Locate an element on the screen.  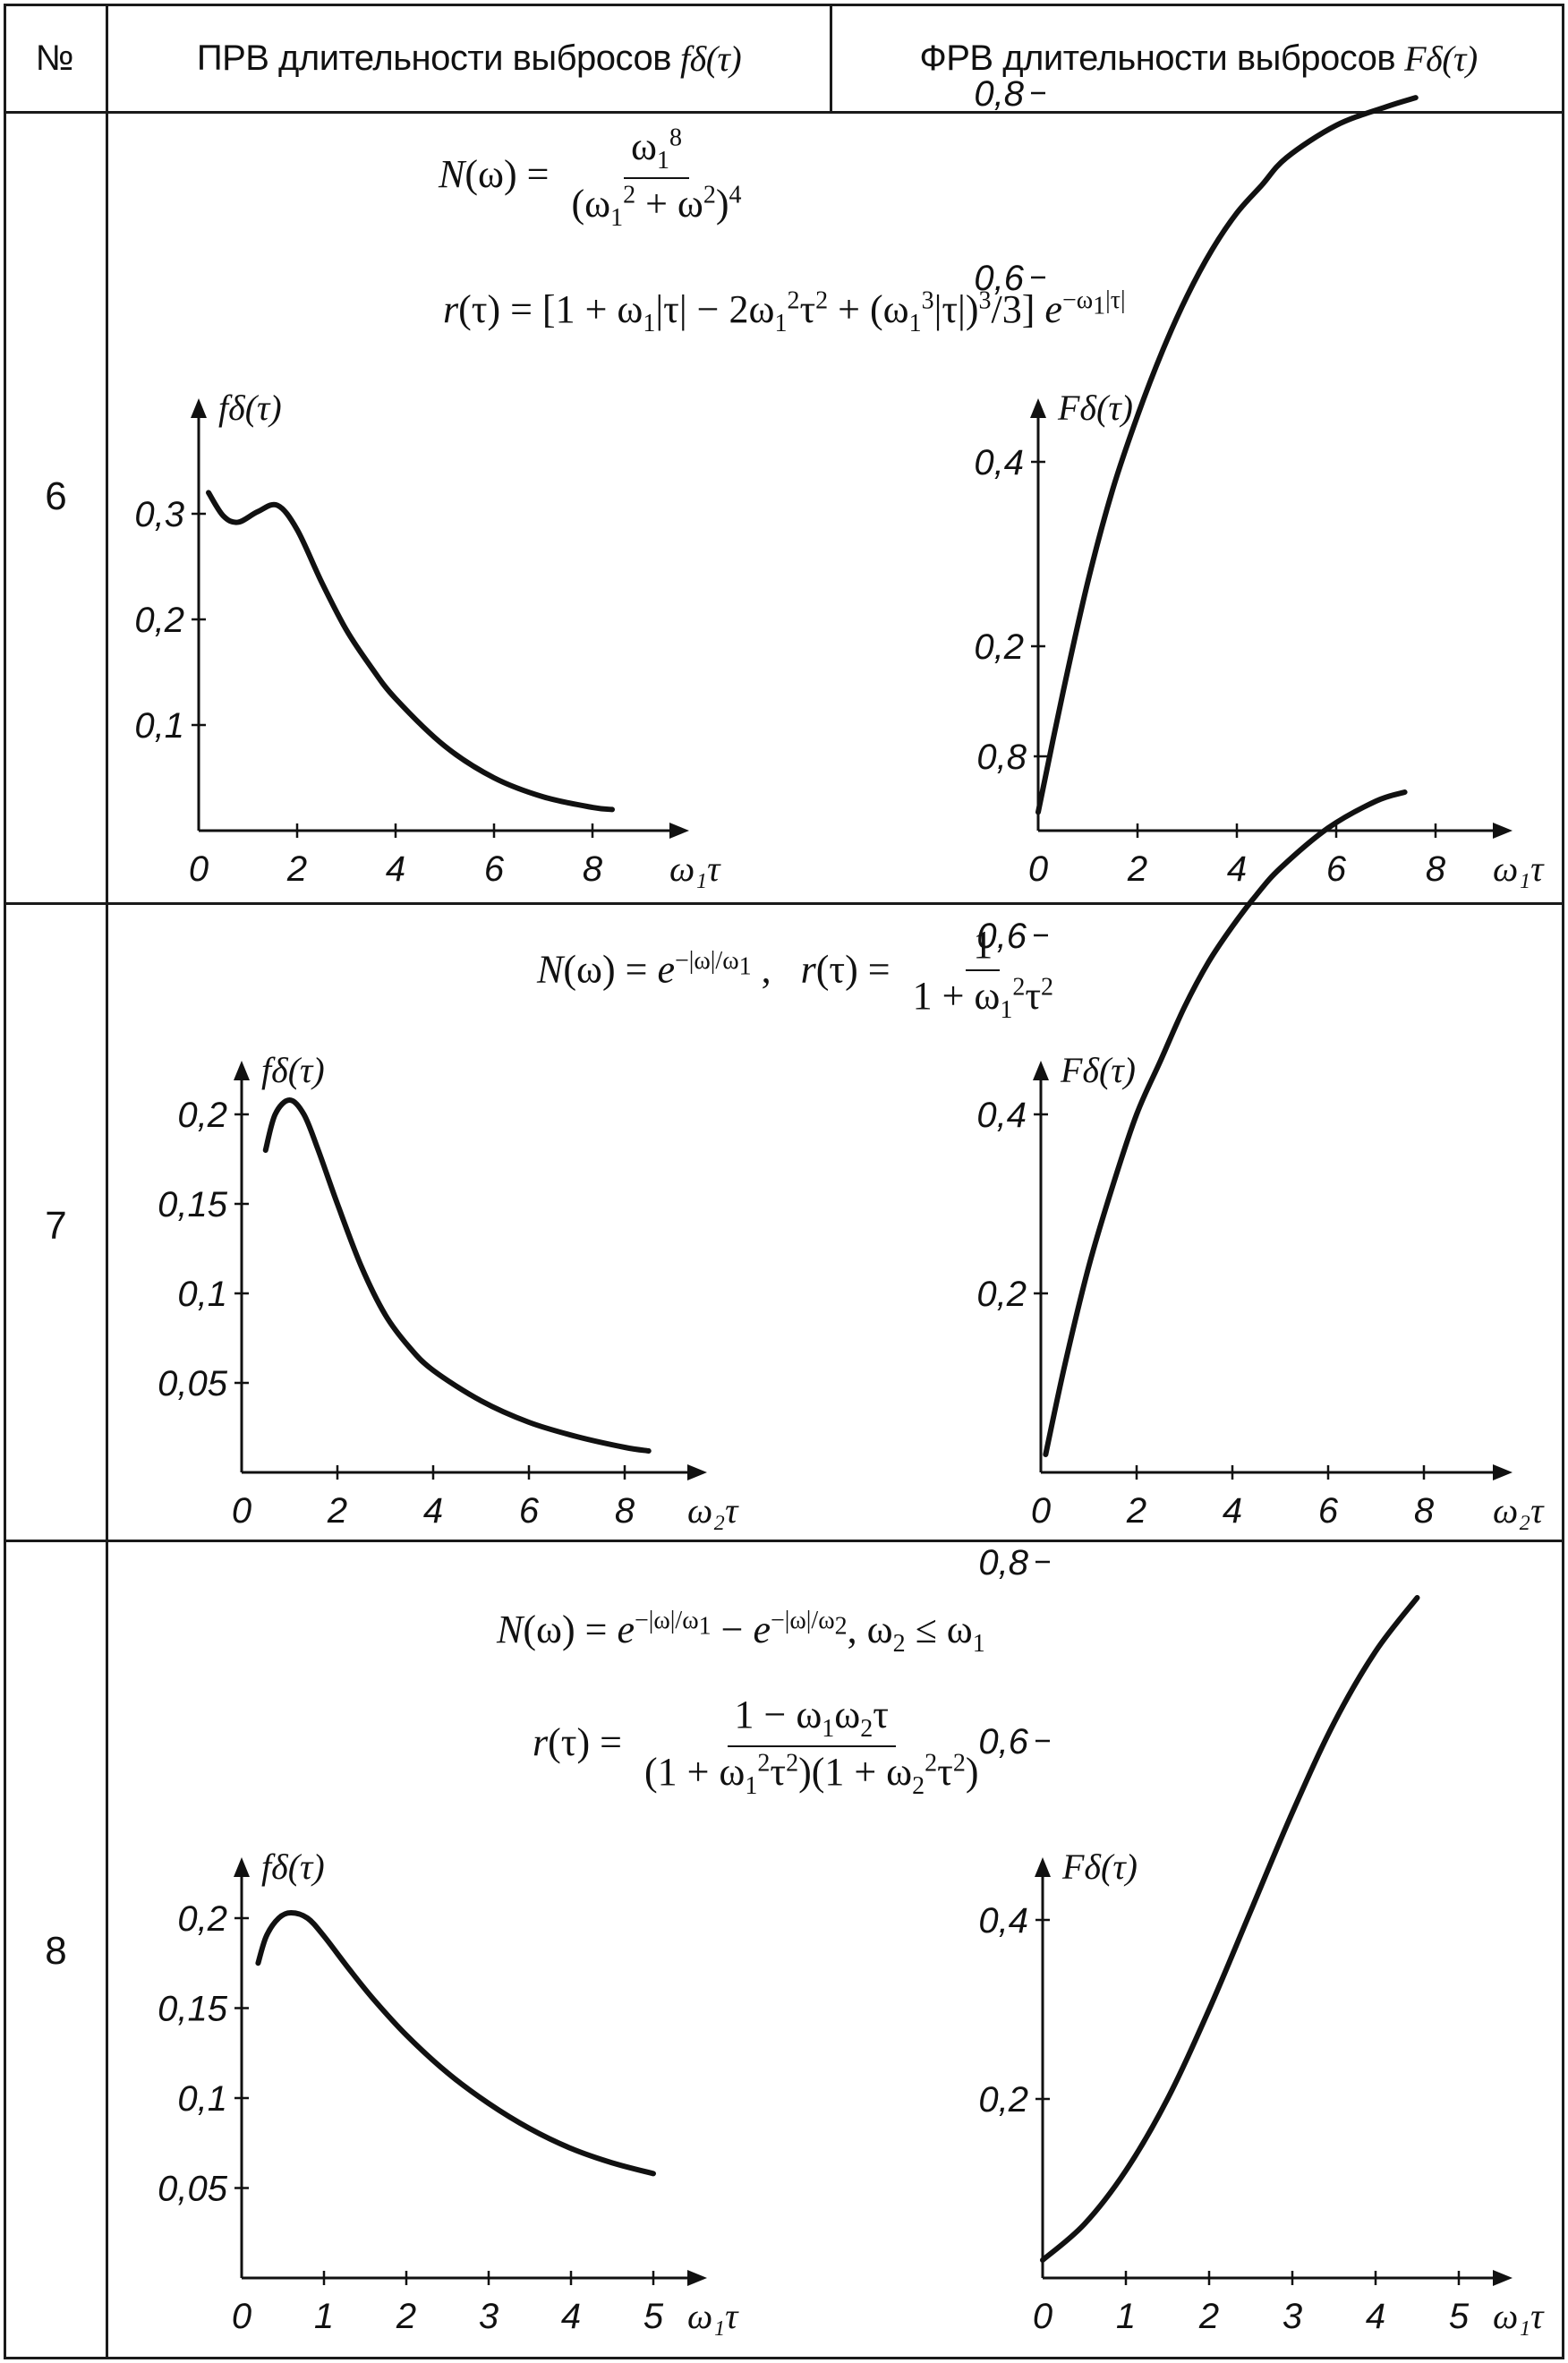
cdf7-xtick-label: 4 is located at coordinates (1232, 1511).